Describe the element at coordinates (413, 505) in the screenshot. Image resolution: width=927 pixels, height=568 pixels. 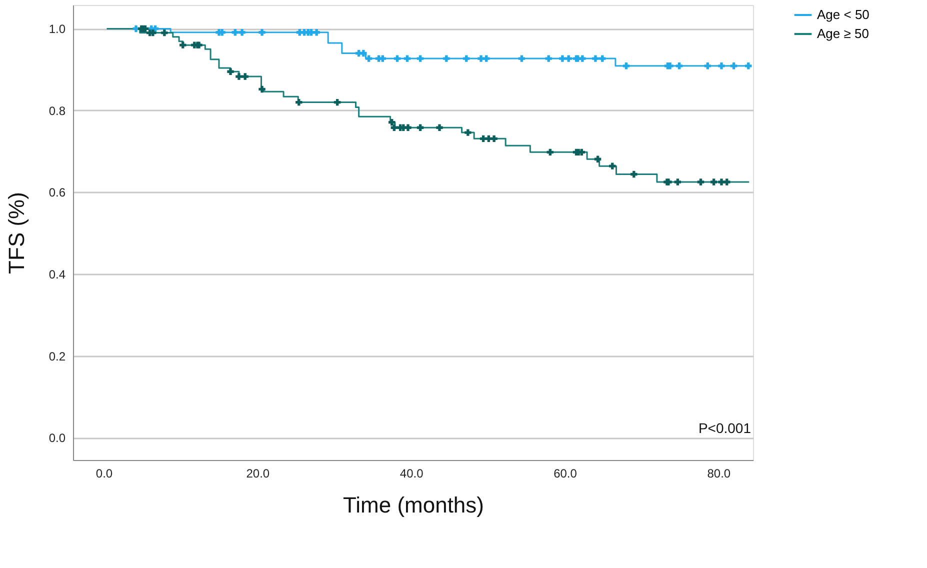
I see `x-axis-title: Time (months)` at that location.